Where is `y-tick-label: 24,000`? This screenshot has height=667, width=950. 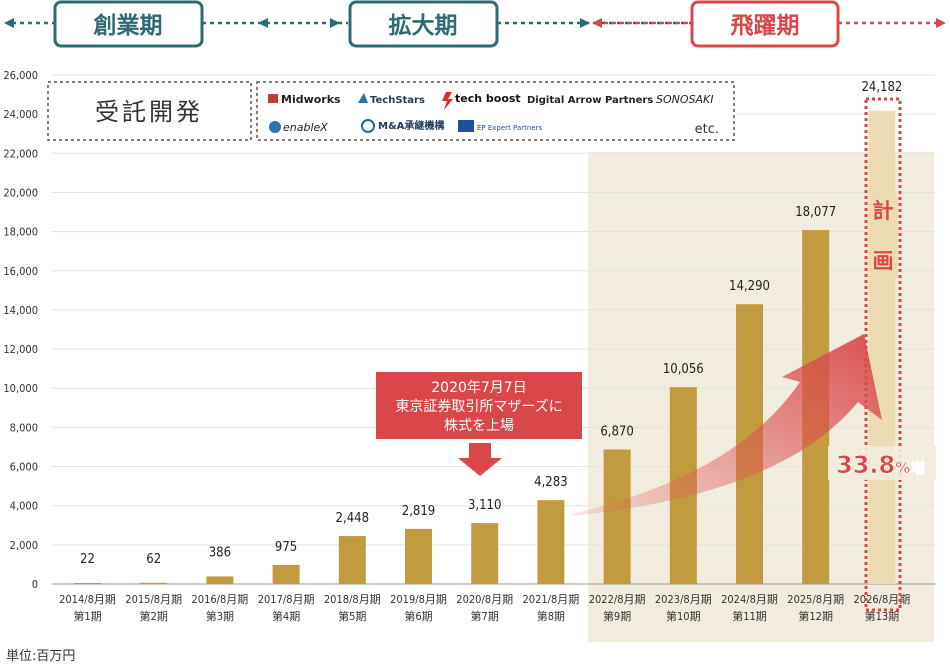 y-tick-label: 24,000 is located at coordinates (20, 114).